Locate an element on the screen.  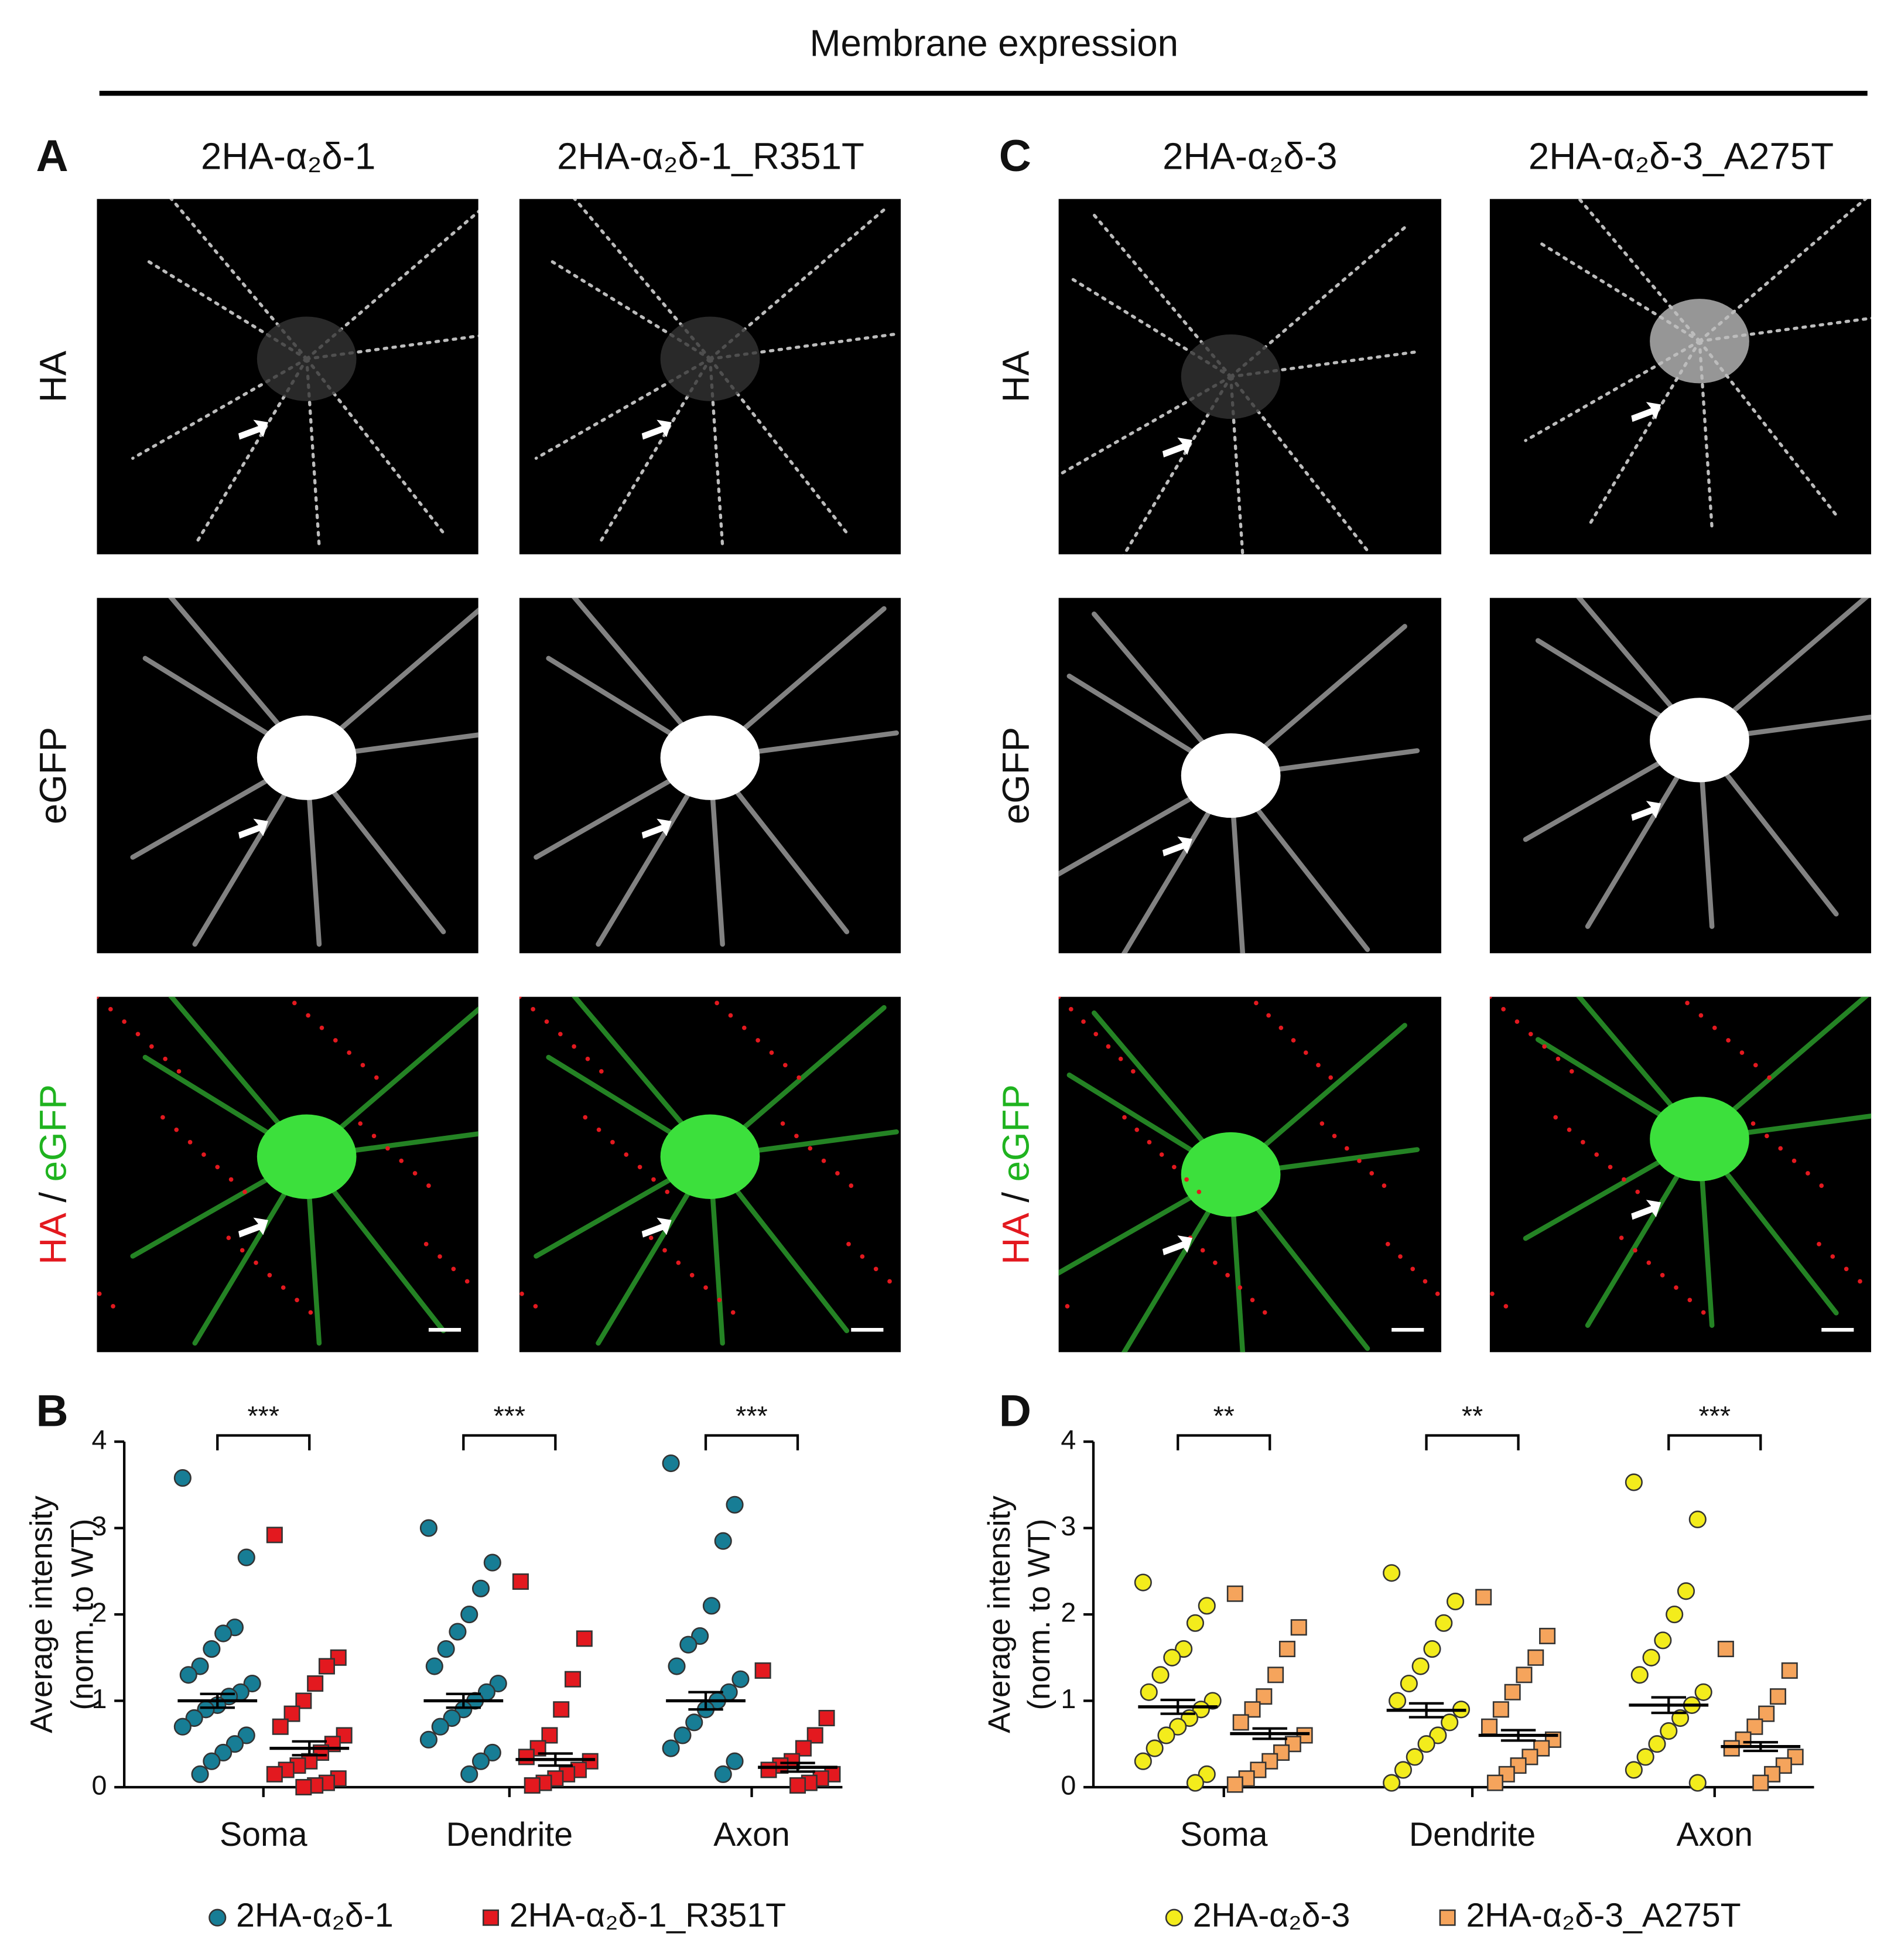
panel-letter: C is located at coordinates (1015, 156).